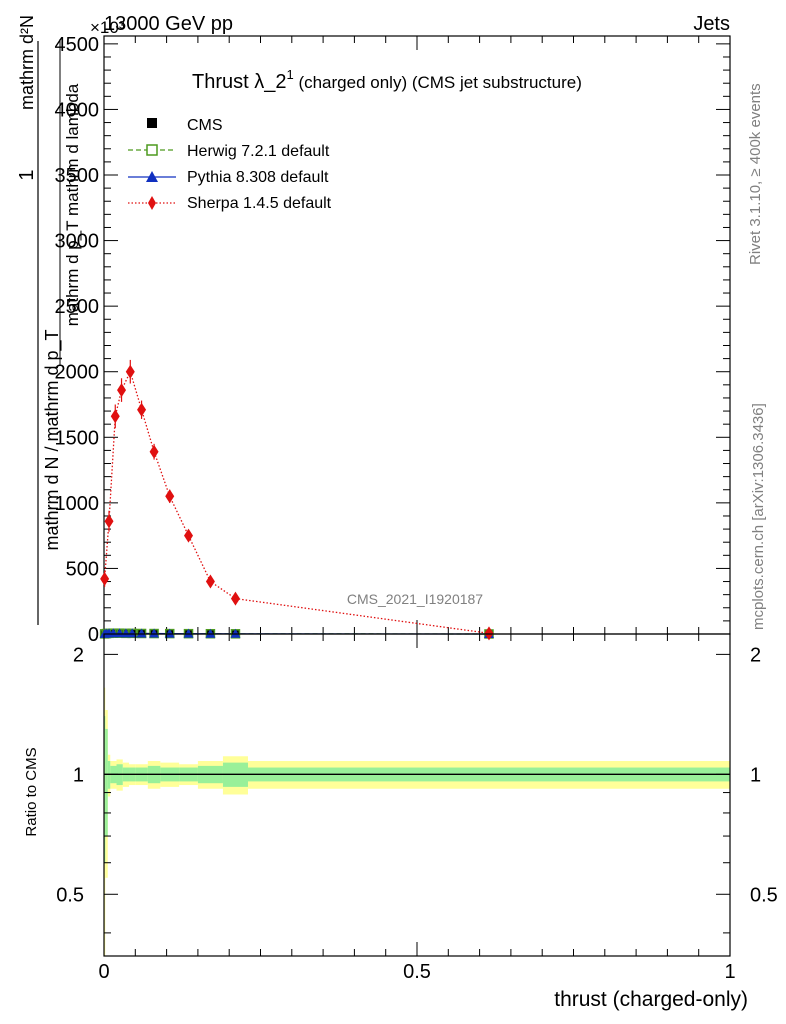  Describe the element at coordinates (152, 203) in the screenshot. I see `legend-sherpa-marker` at that location.